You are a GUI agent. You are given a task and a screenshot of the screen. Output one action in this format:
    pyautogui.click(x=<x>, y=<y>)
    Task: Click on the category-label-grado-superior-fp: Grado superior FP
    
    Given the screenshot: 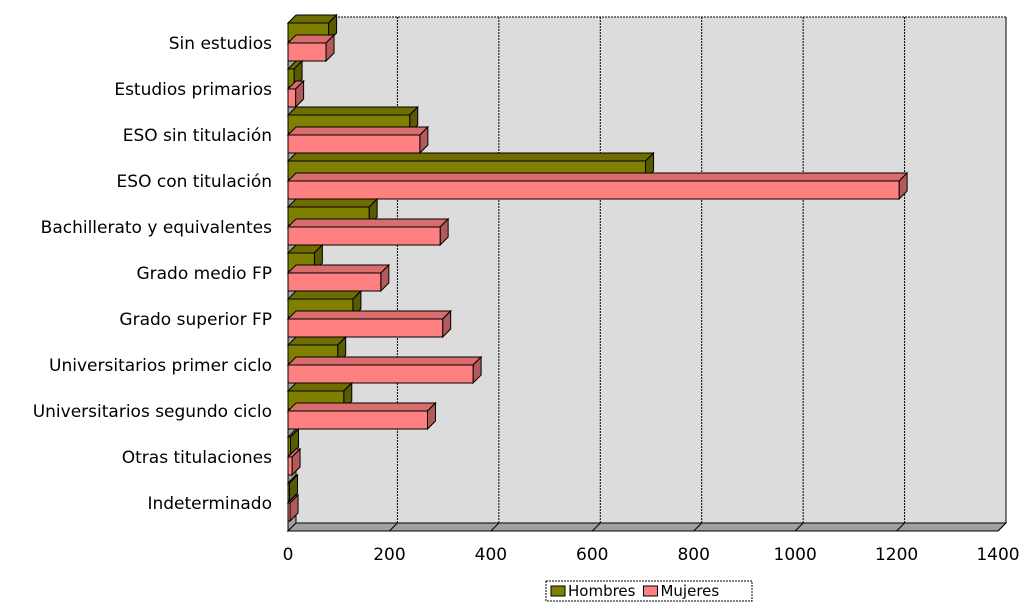 What is the action you would take?
    pyautogui.click(x=195, y=320)
    